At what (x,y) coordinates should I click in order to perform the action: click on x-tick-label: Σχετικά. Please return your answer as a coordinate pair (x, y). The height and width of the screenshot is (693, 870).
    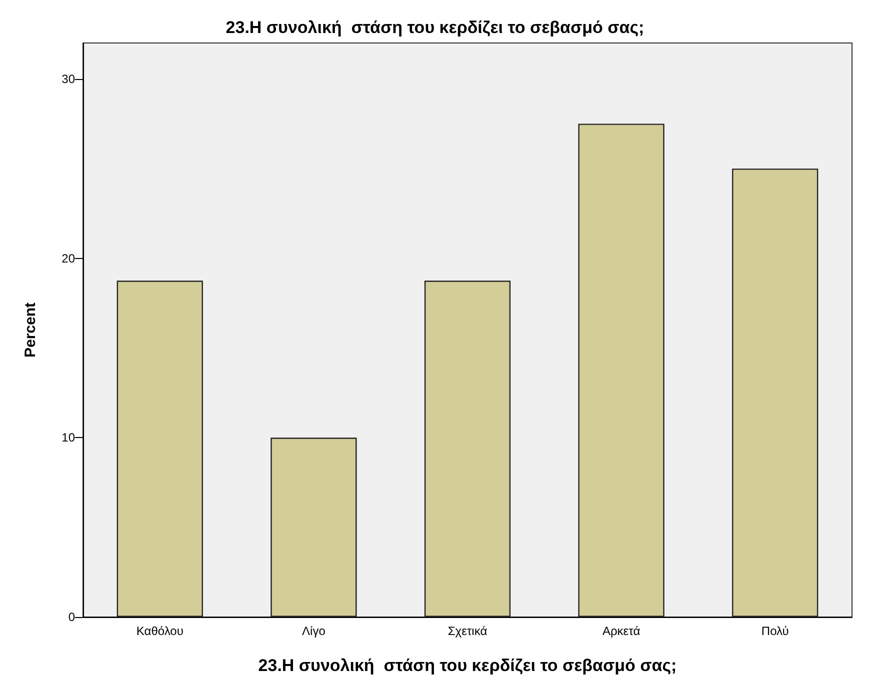
    Looking at the image, I should click on (468, 631).